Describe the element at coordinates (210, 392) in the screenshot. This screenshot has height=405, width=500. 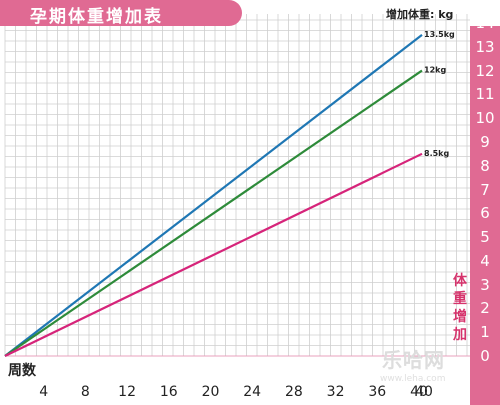
I see `x-tick-label: 20` at that location.